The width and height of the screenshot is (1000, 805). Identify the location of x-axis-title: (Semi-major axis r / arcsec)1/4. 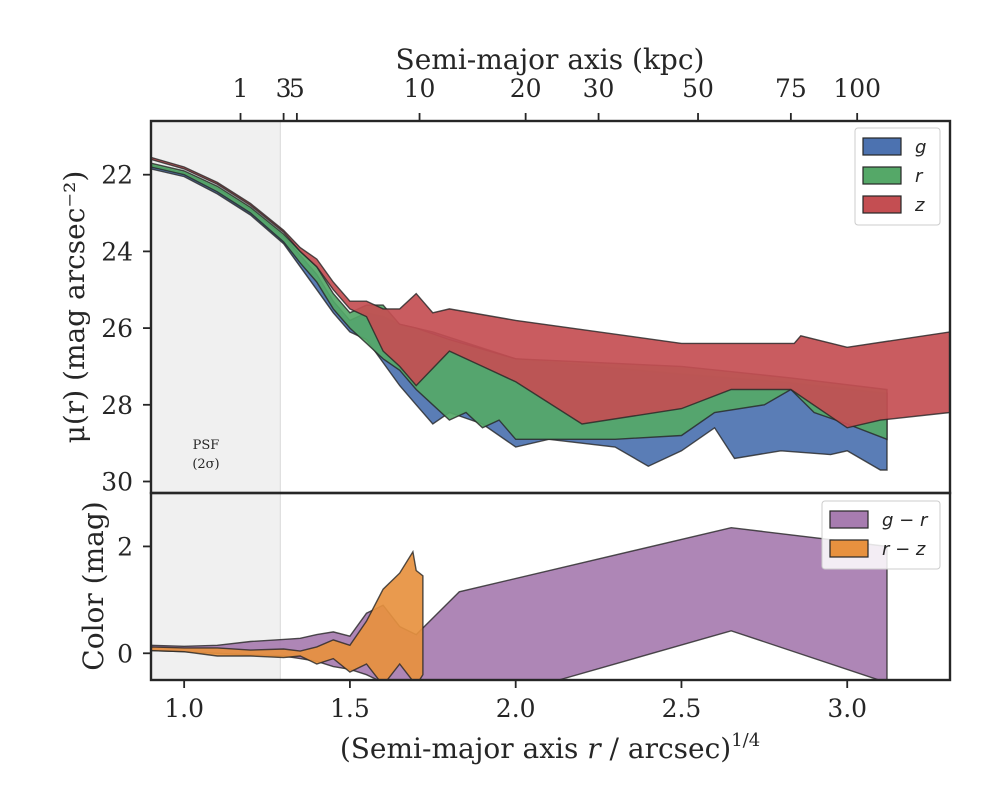
(550, 747).